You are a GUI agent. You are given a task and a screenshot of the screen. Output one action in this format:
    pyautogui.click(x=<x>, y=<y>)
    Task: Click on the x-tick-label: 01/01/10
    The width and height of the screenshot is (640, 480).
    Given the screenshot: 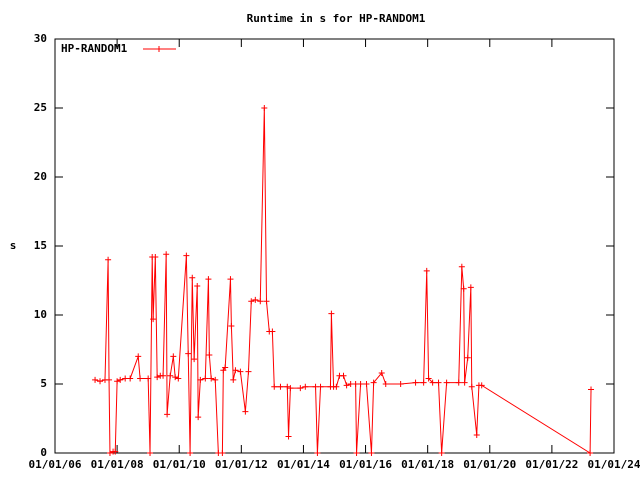 What is the action you would take?
    pyautogui.click(x=179, y=464)
    